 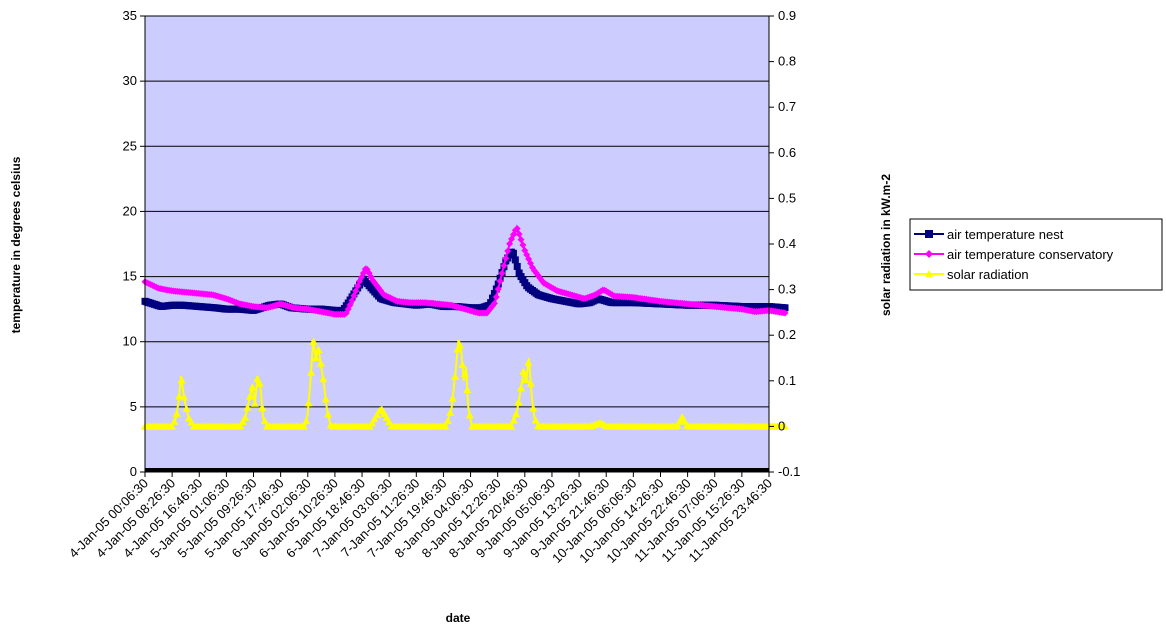 What do you see at coordinates (787, 289) in the screenshot?
I see `y2-tick-label: 0.3` at bounding box center [787, 289].